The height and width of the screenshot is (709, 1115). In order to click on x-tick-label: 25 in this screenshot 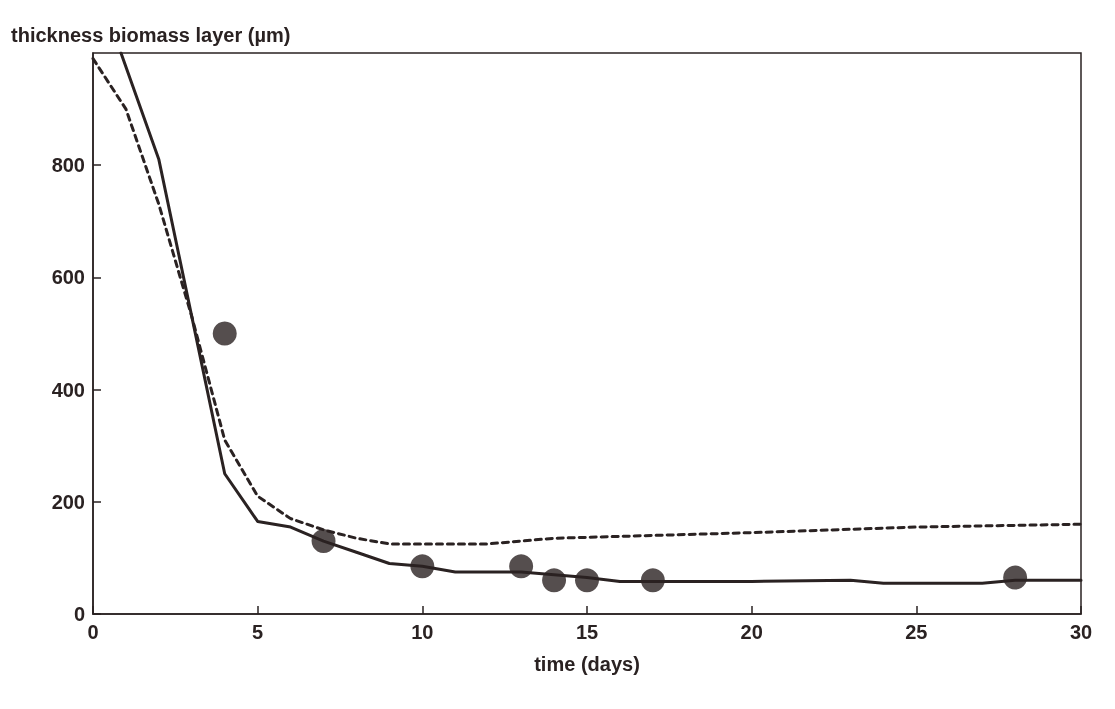, I will do `click(916, 632)`.